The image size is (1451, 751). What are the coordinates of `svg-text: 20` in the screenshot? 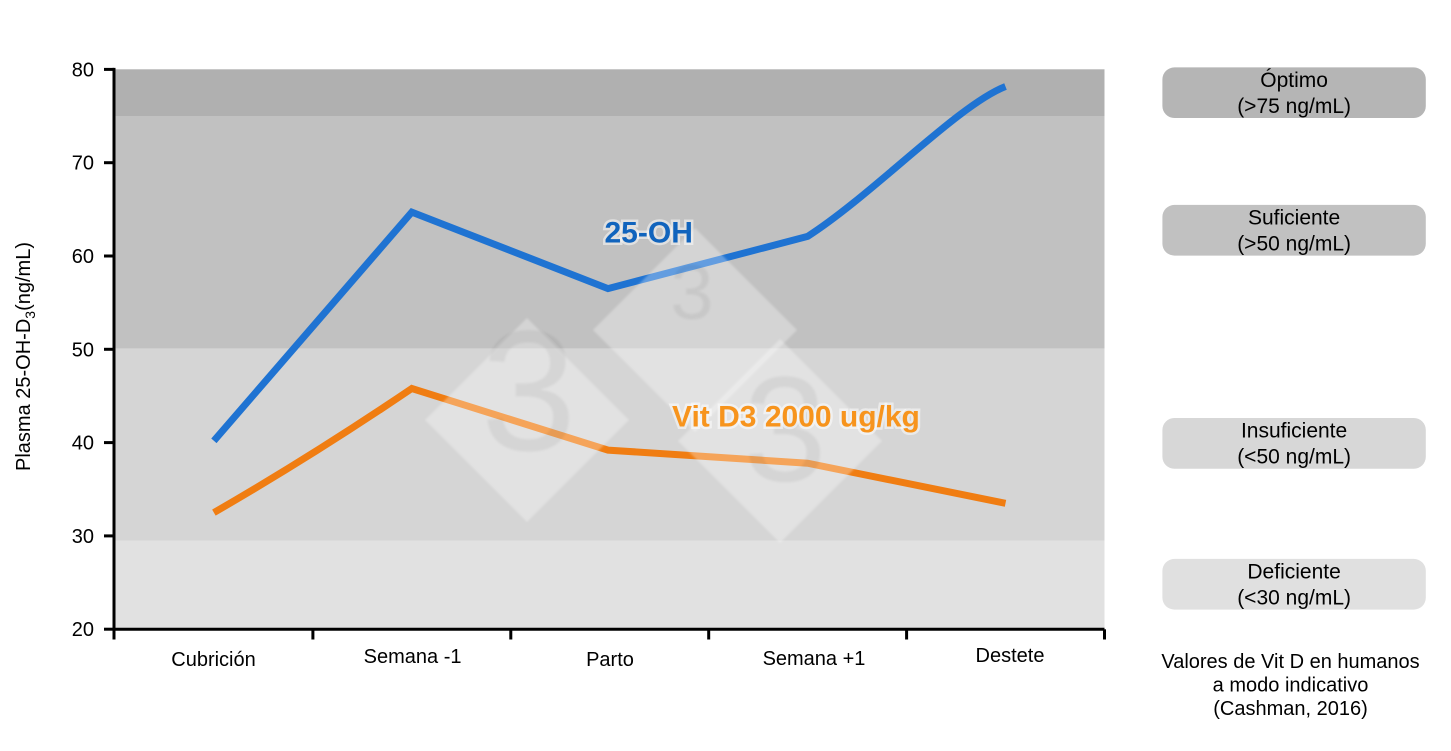 It's located at (83, 630).